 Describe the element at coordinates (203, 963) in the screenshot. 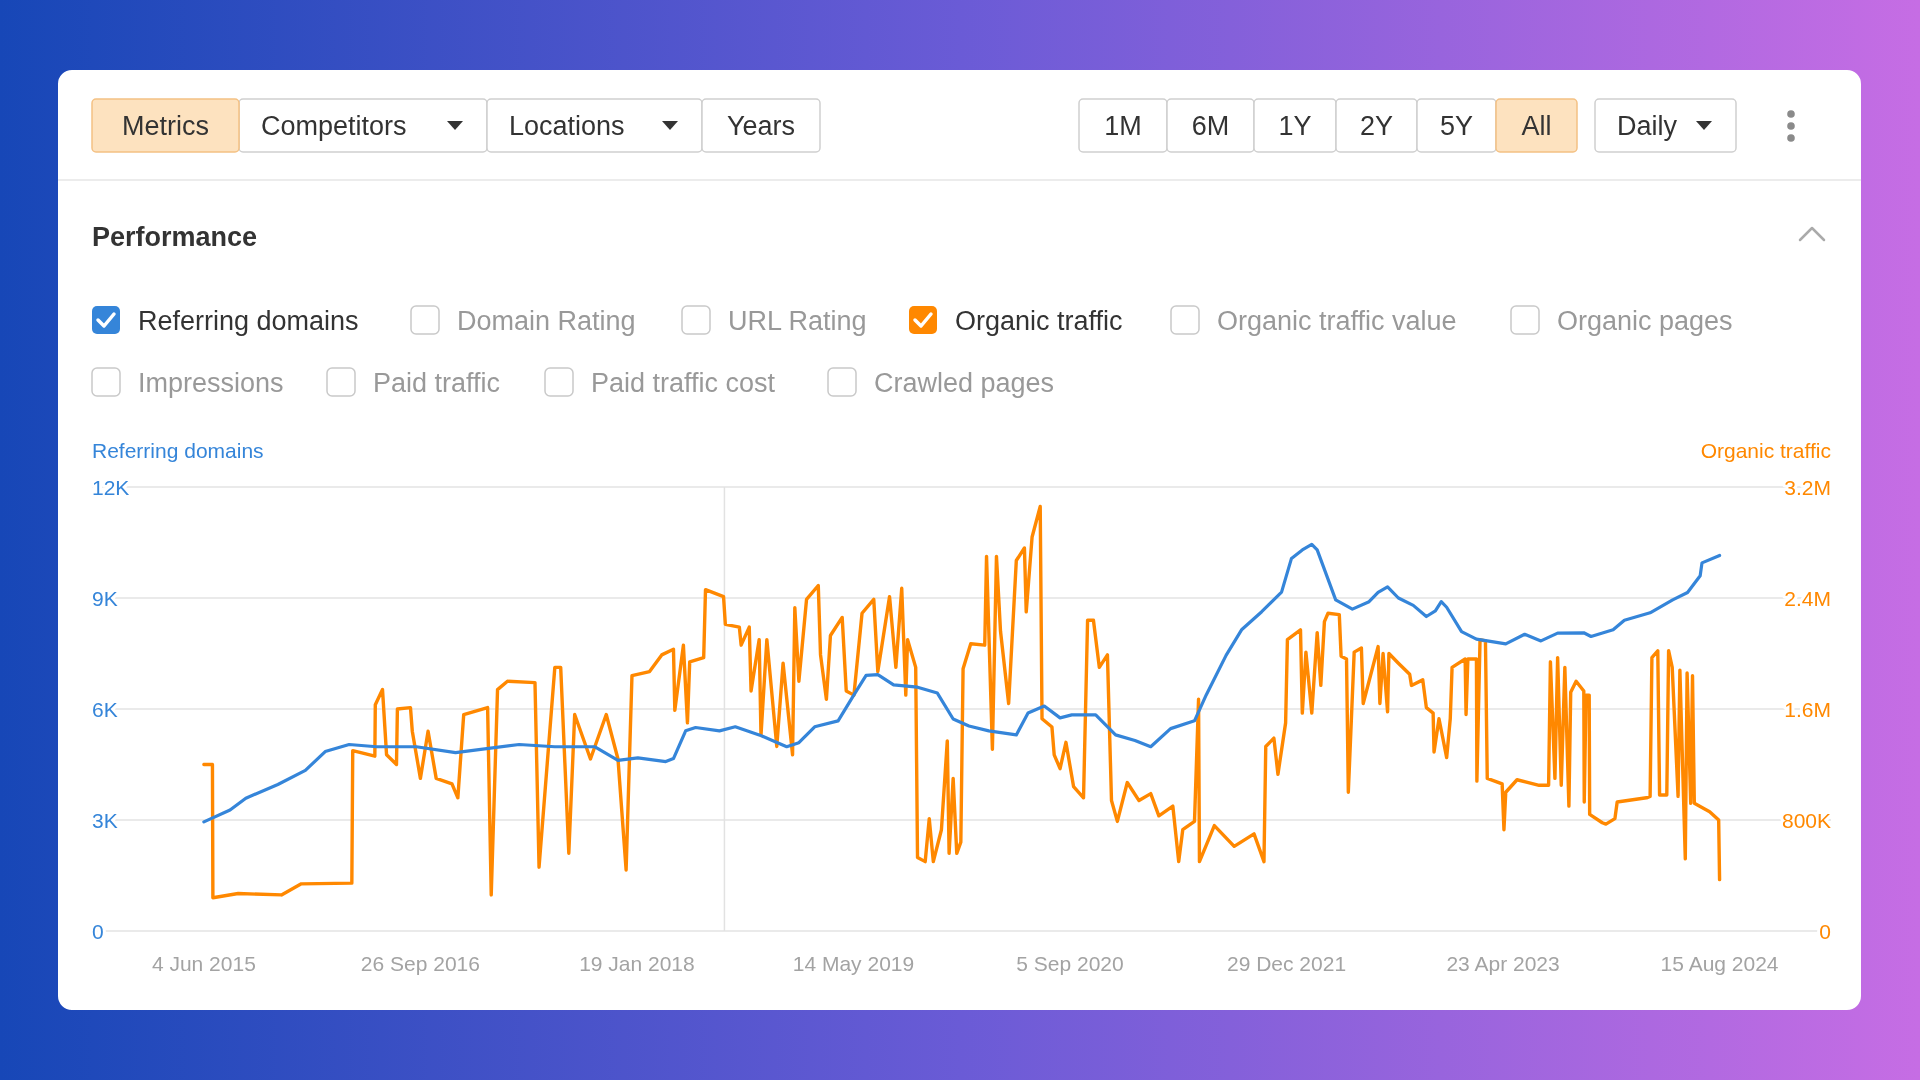

I see `x-tick-label: 4 Jun 2015` at that location.